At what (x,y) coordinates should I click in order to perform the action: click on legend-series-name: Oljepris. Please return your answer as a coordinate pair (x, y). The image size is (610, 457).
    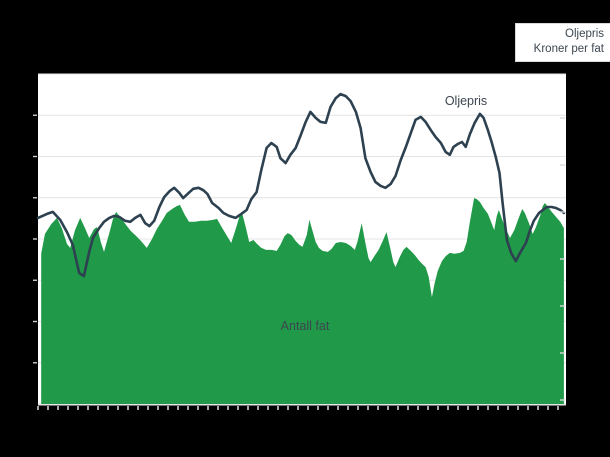
    Looking at the image, I should click on (584, 34).